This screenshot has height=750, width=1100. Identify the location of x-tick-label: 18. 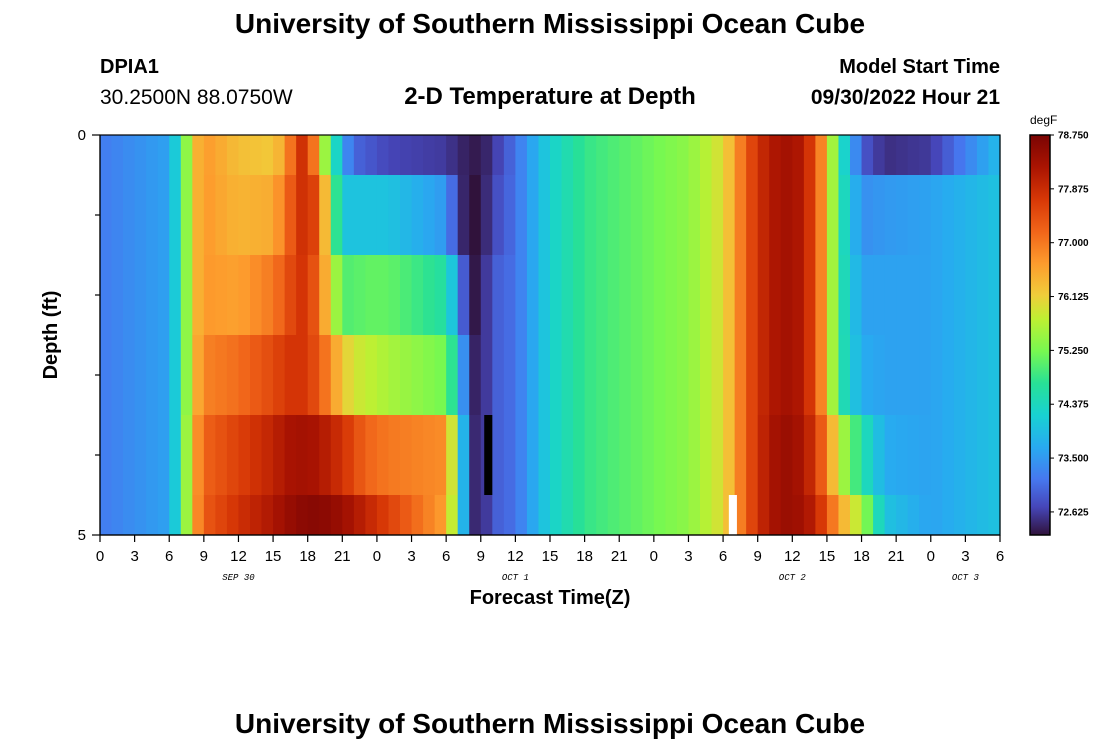
(861, 556).